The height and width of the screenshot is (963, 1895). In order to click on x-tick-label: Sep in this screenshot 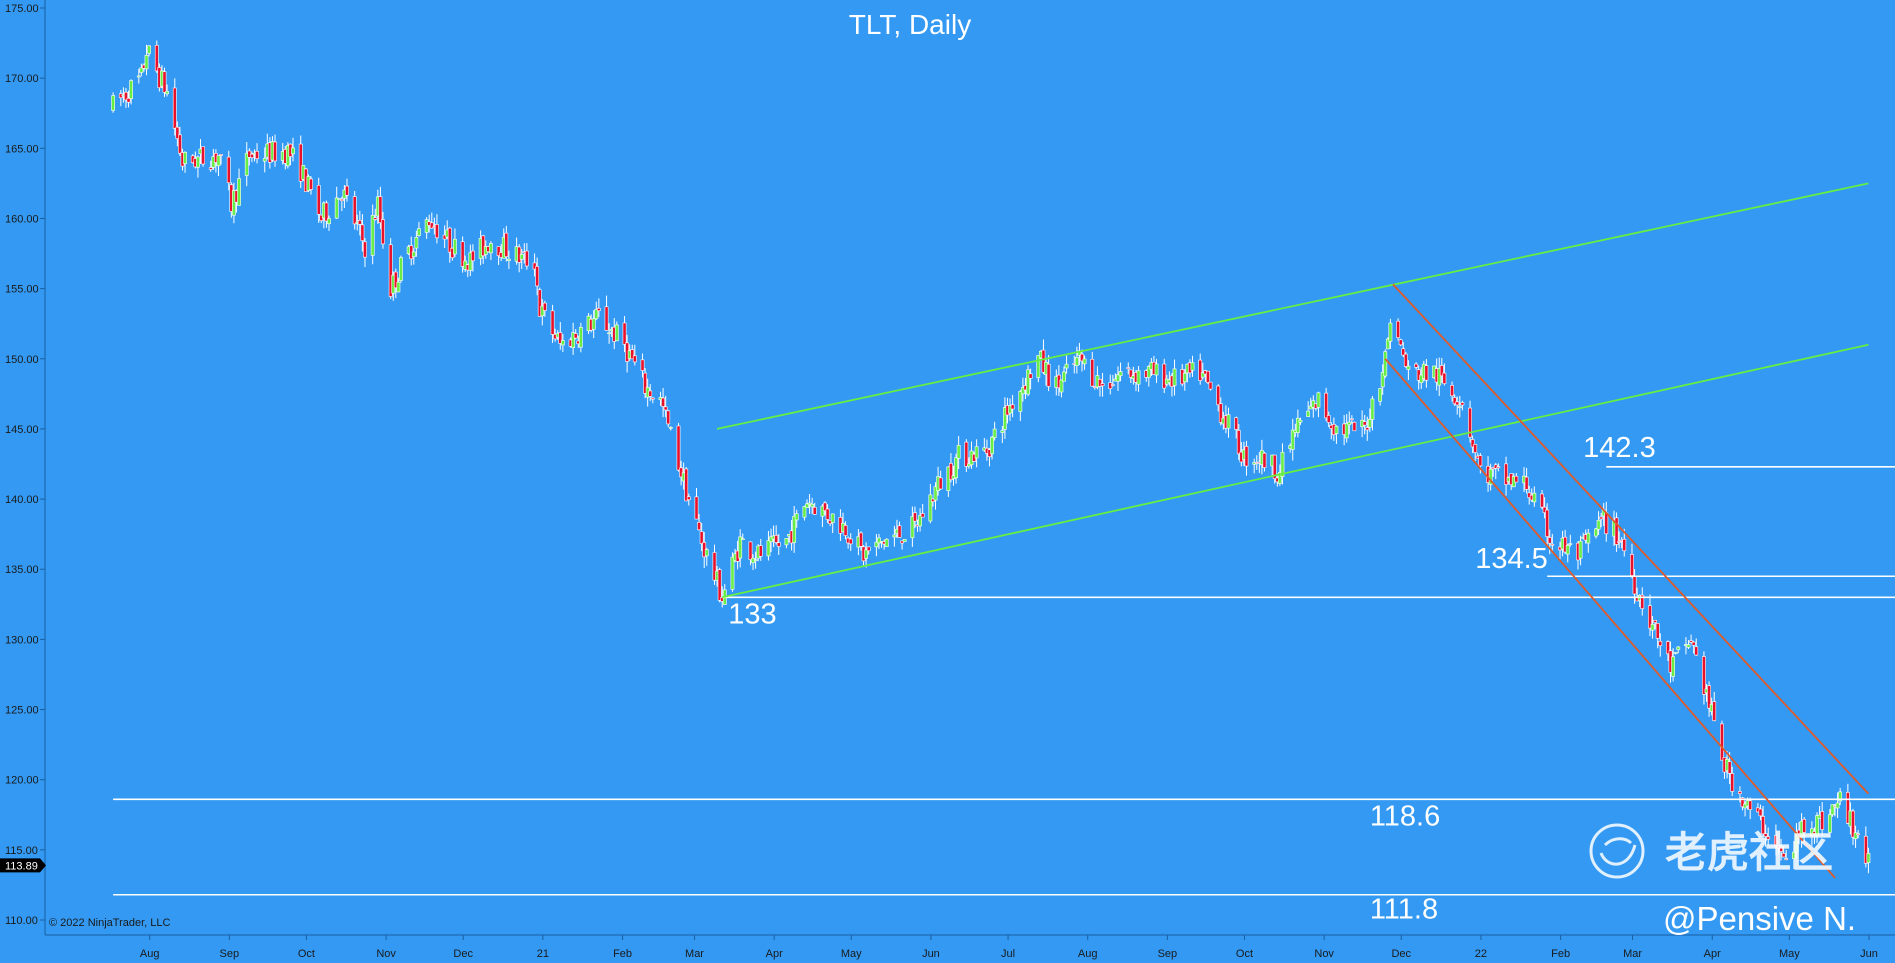, I will do `click(230, 954)`.